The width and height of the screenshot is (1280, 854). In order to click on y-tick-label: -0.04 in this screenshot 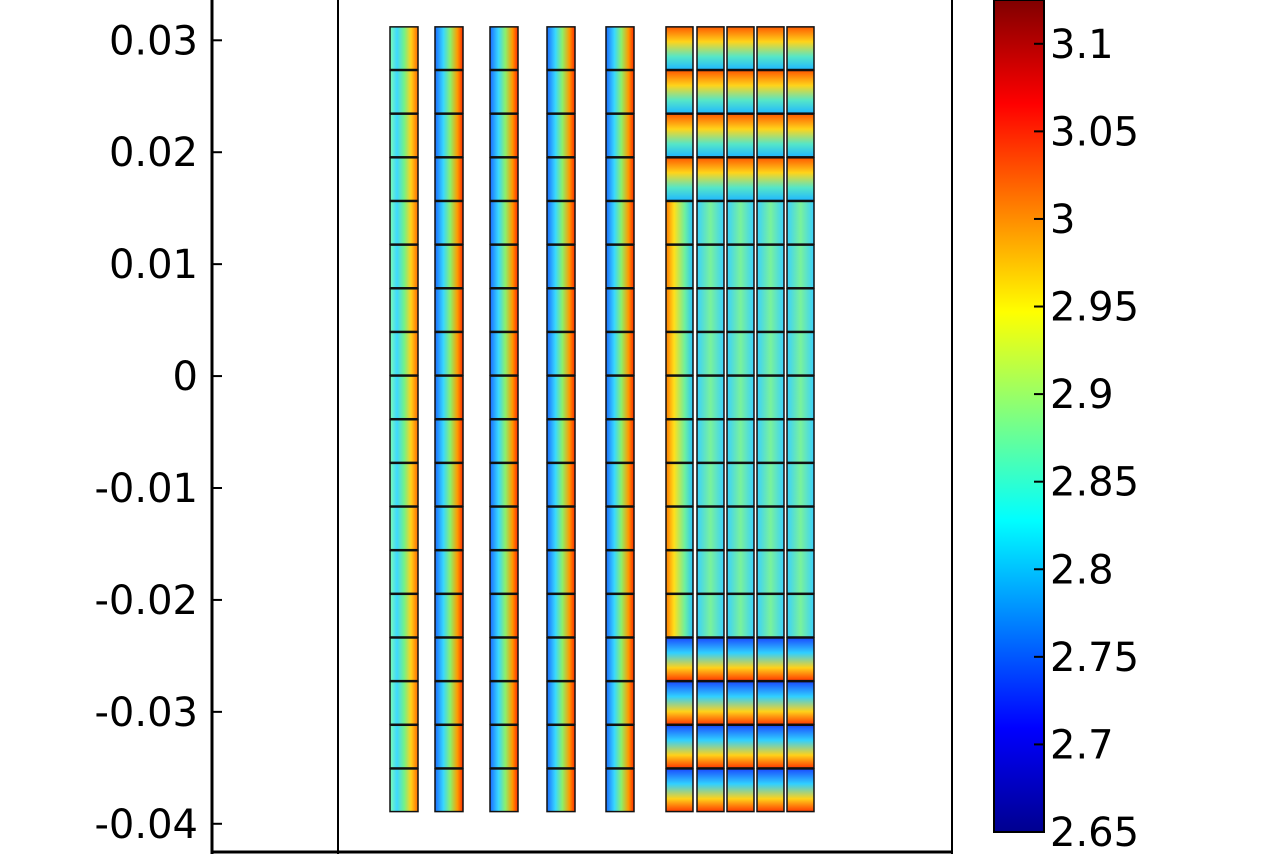, I will do `click(147, 825)`.